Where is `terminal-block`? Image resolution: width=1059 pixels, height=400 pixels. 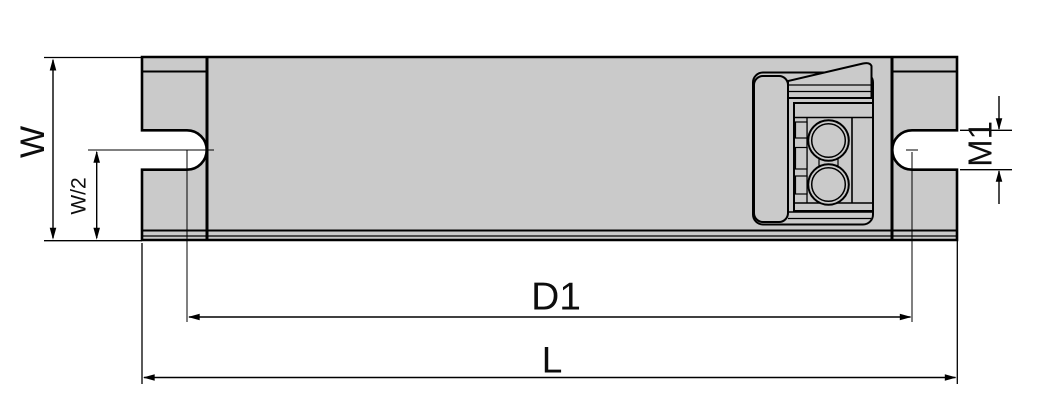 terminal-block is located at coordinates (813, 144).